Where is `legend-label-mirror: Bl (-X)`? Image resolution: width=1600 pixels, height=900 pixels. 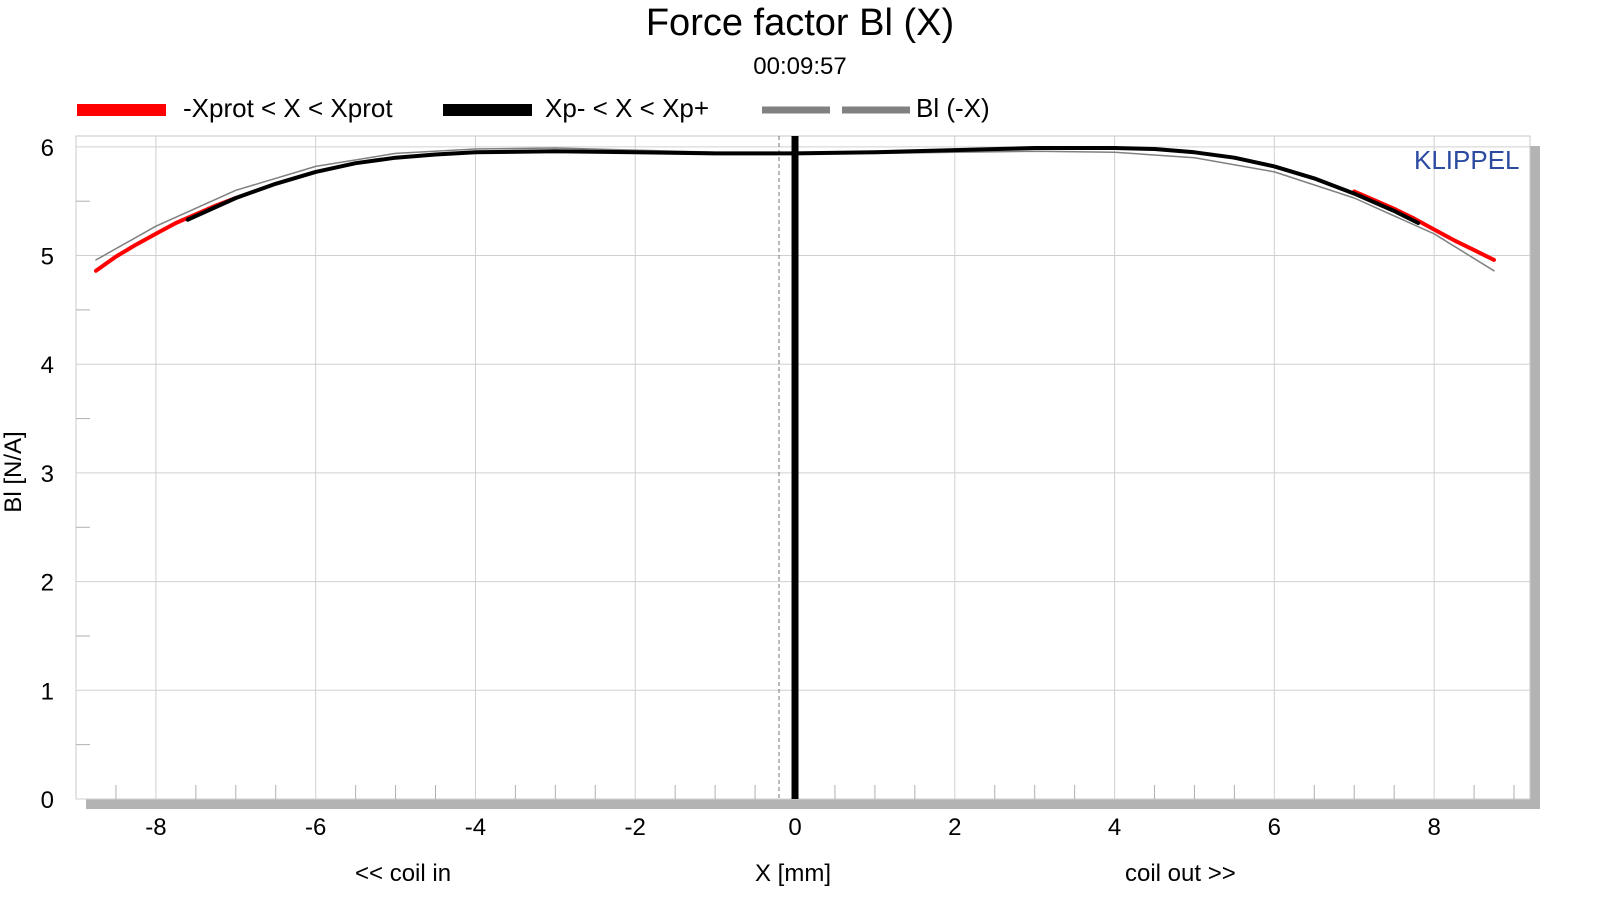 legend-label-mirror: Bl (-X) is located at coordinates (953, 108).